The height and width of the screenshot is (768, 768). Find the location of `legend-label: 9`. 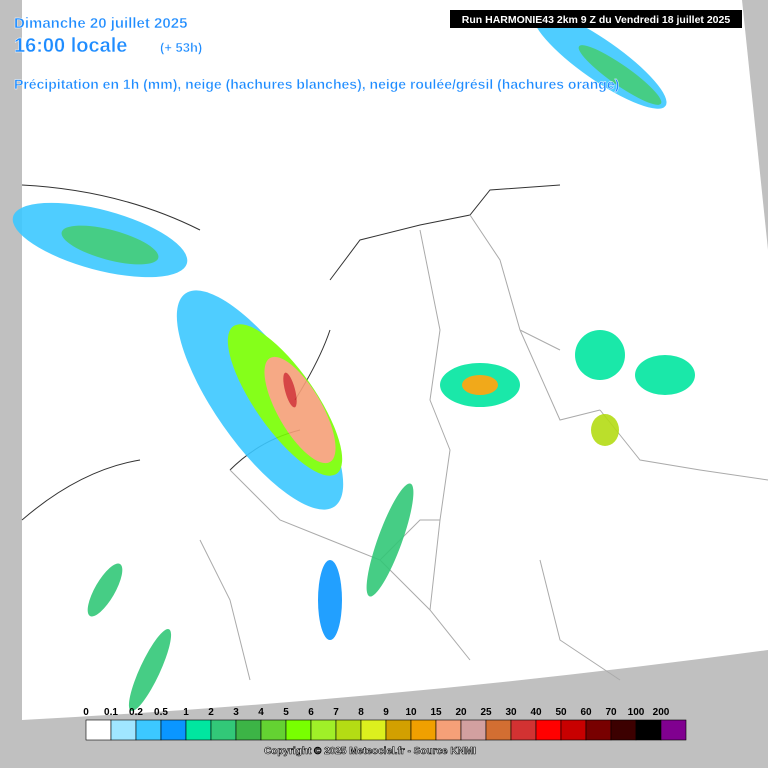

legend-label: 9 is located at coordinates (386, 712).